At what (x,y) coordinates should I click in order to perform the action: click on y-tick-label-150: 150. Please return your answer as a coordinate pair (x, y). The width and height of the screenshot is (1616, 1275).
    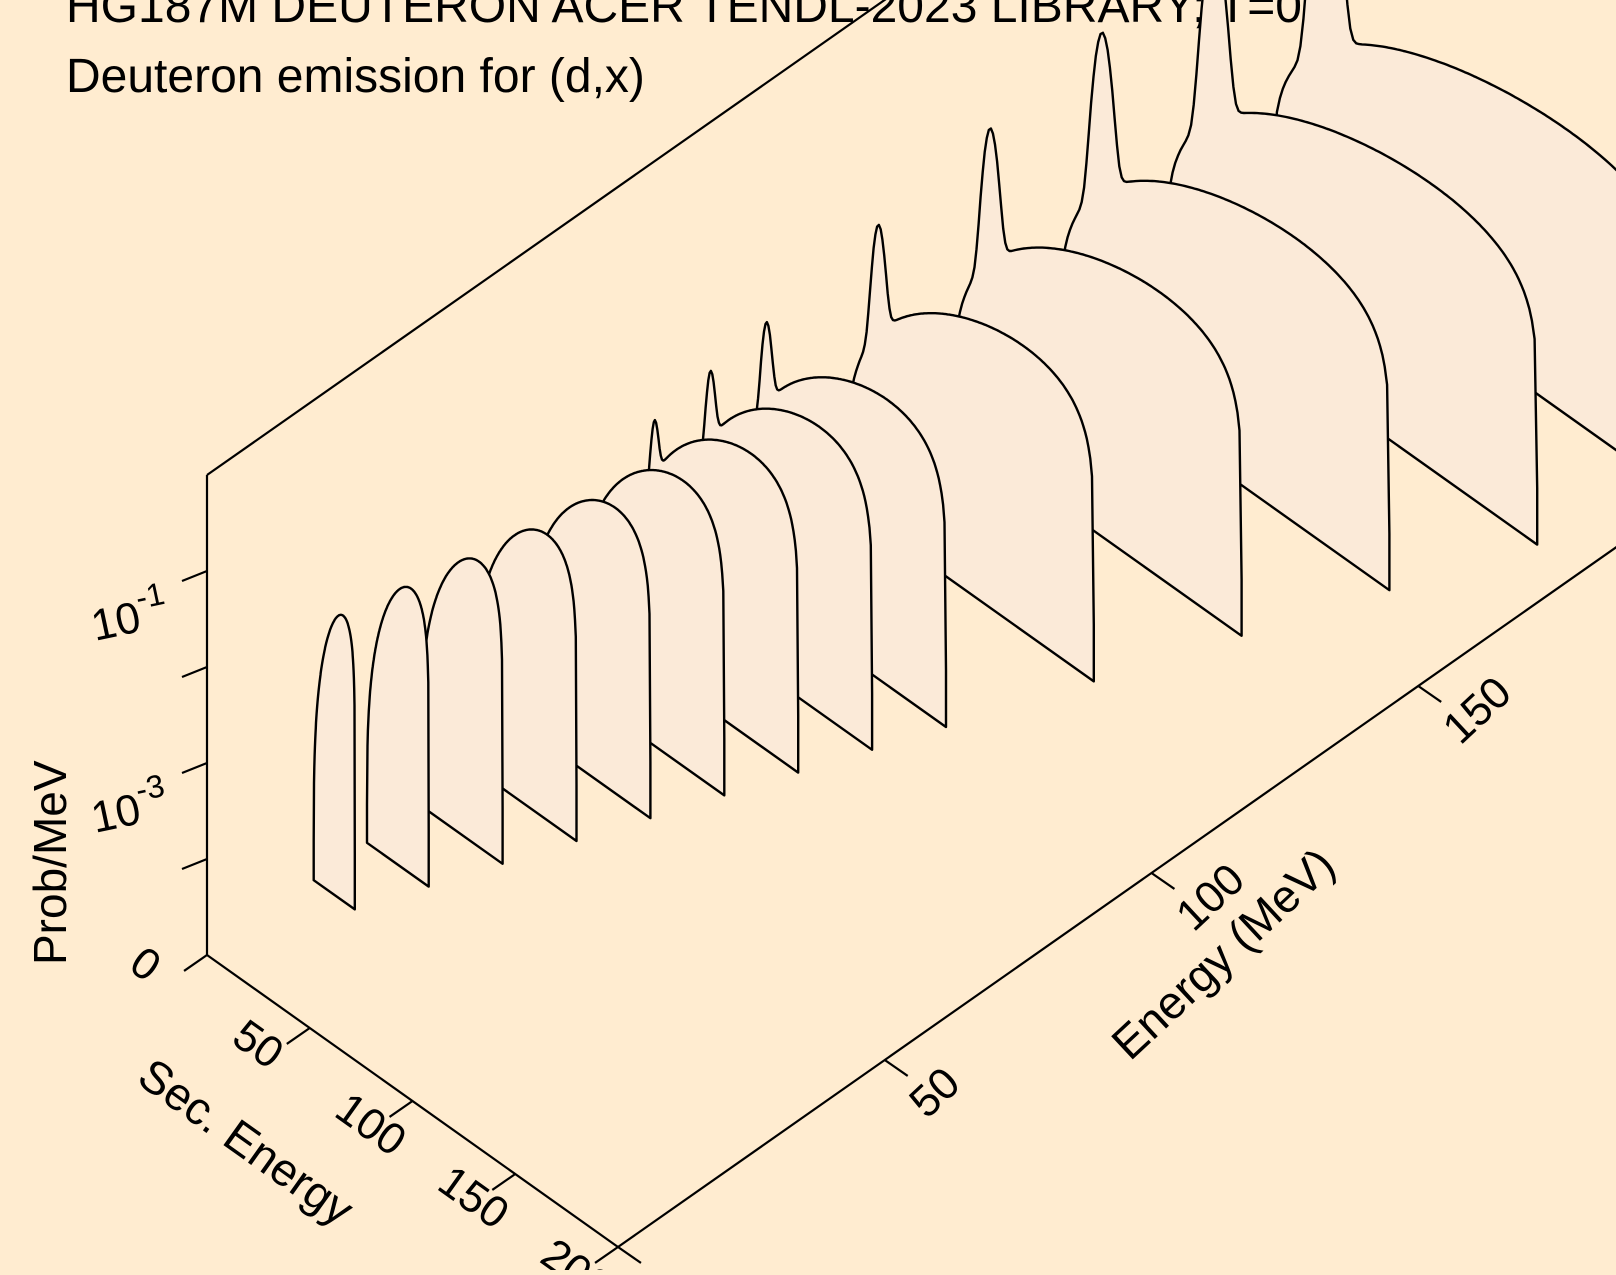
    Looking at the image, I should click on (1477, 710).